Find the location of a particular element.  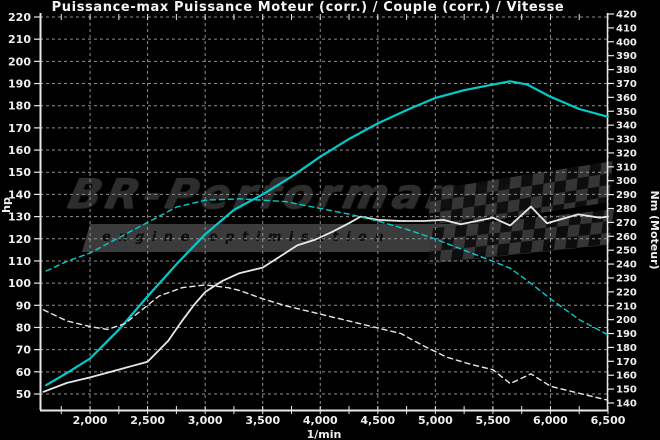

y-right-tick-label: 190 is located at coordinates (626, 334).